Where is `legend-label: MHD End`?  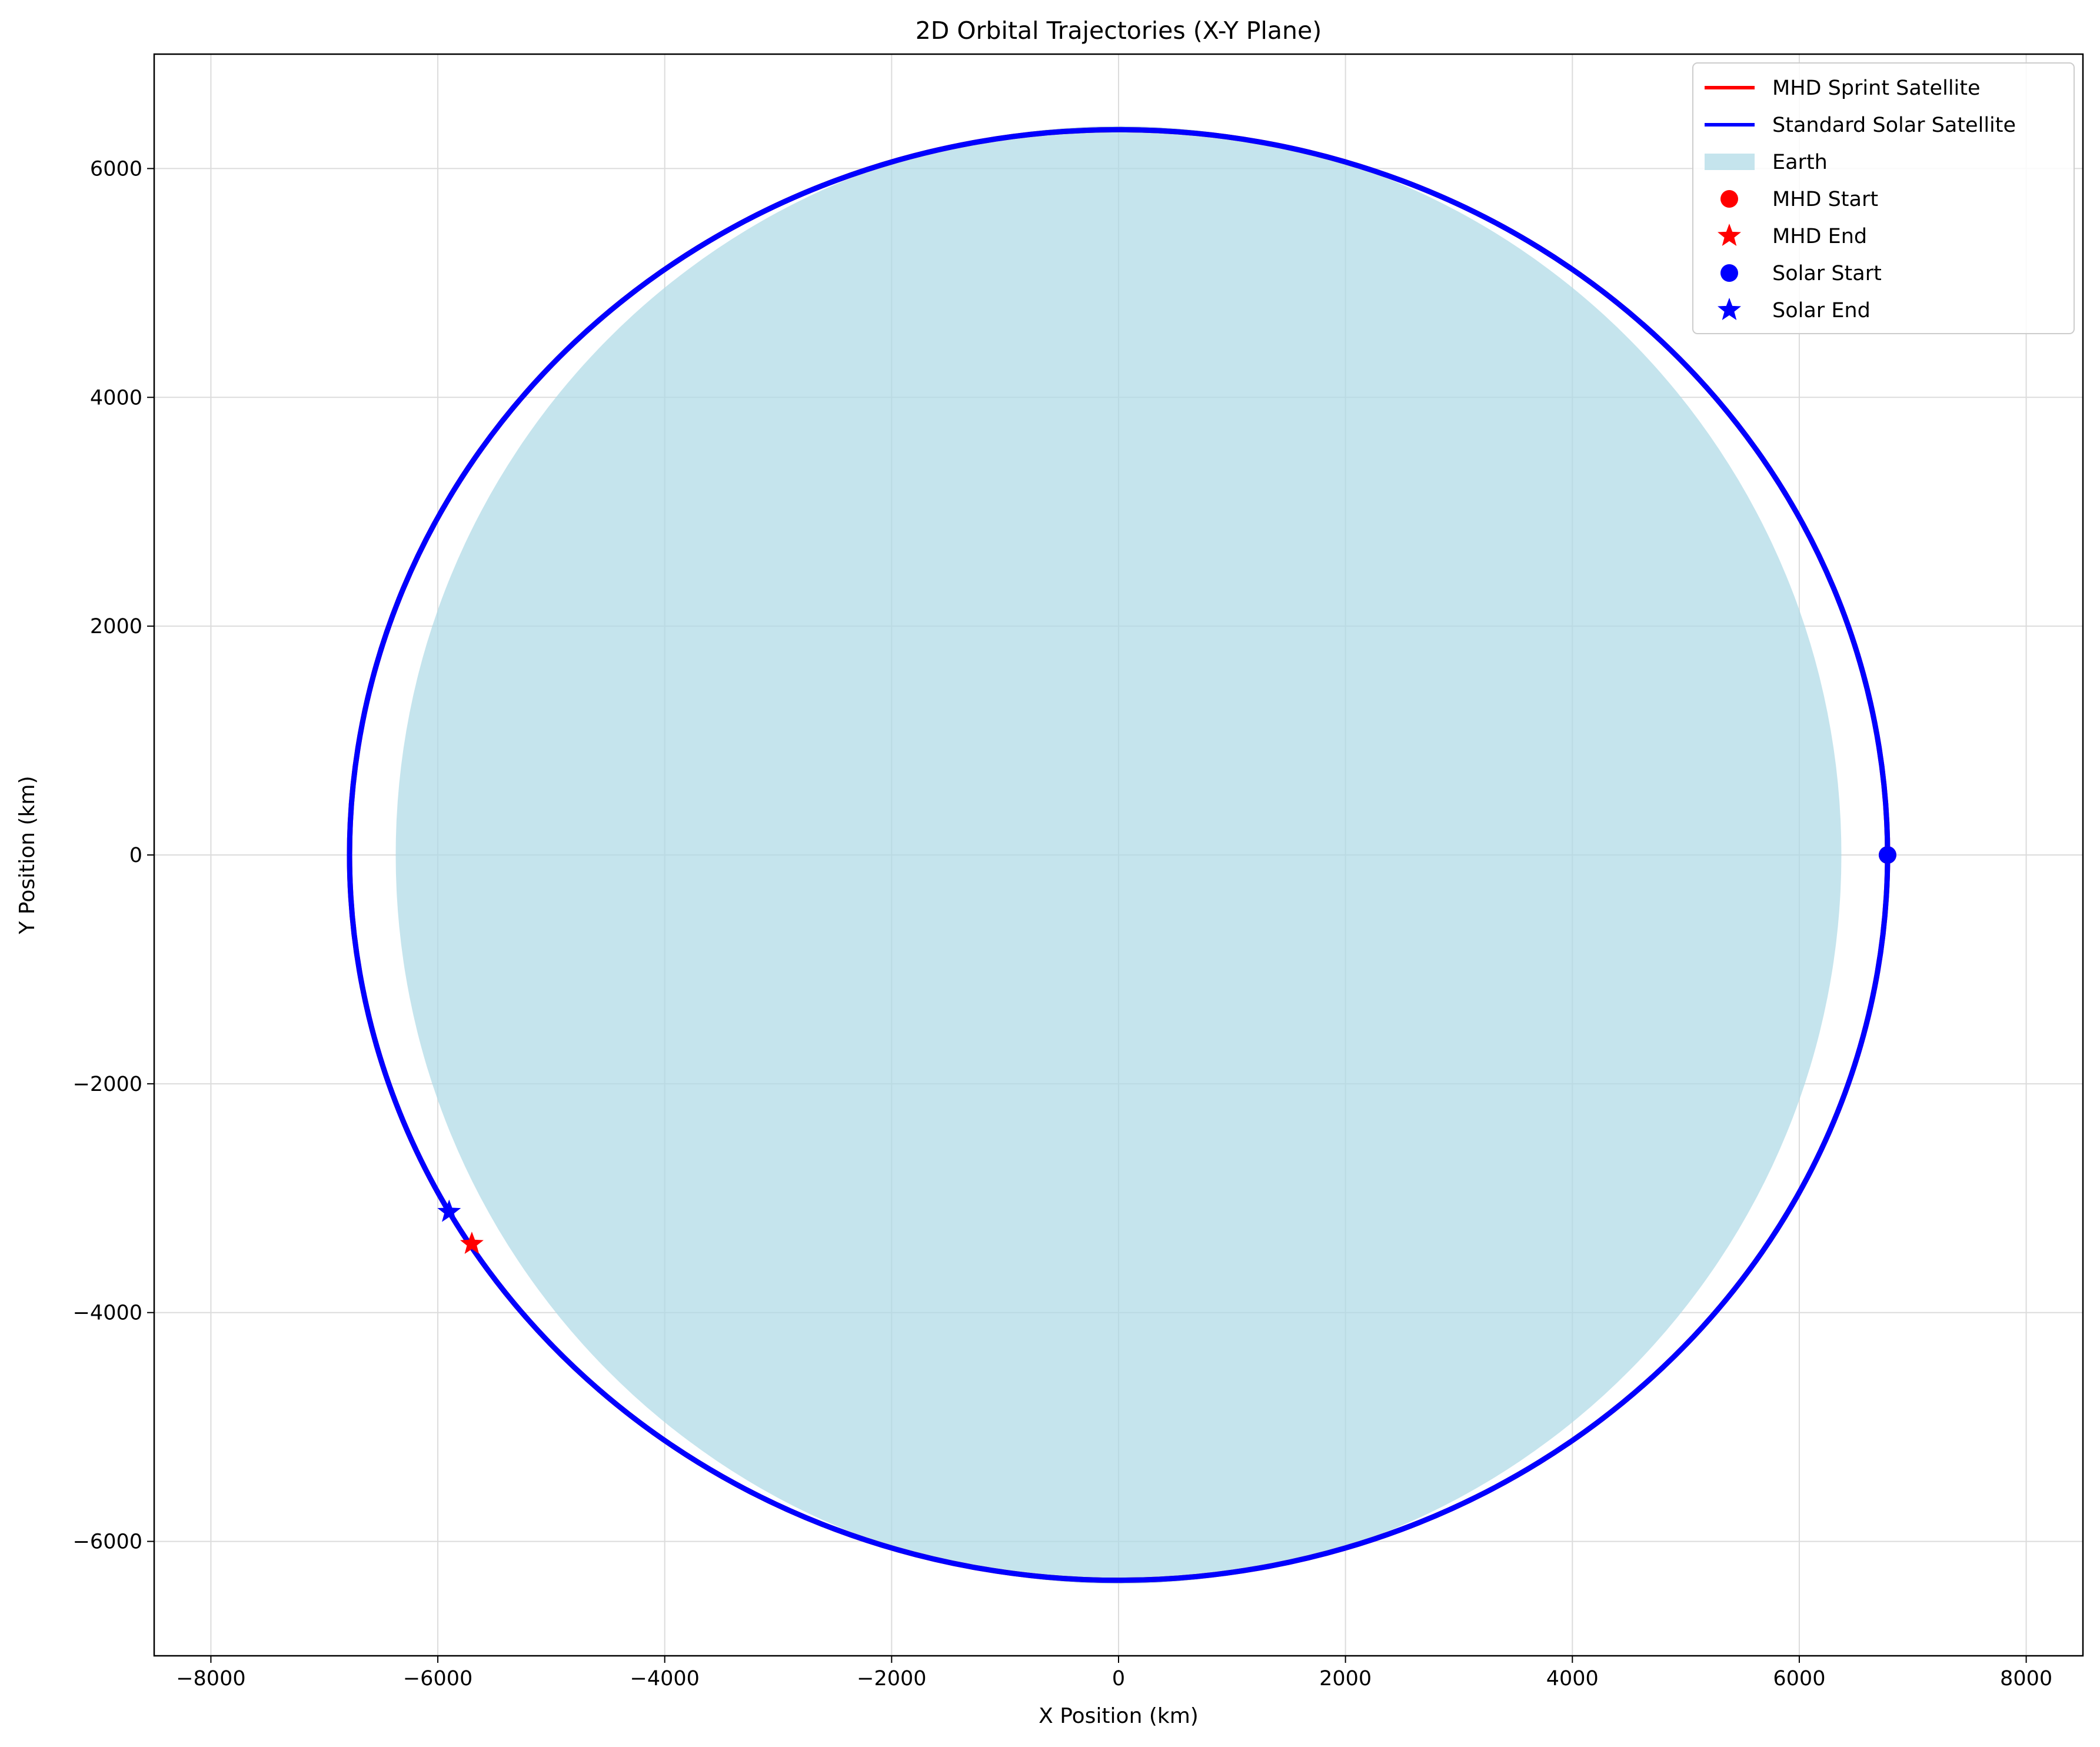
legend-label: MHD End is located at coordinates (1819, 236).